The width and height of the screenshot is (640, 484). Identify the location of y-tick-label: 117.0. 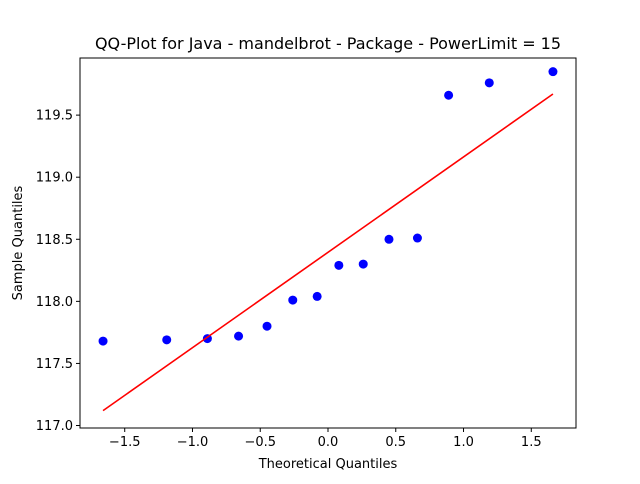
(54, 426).